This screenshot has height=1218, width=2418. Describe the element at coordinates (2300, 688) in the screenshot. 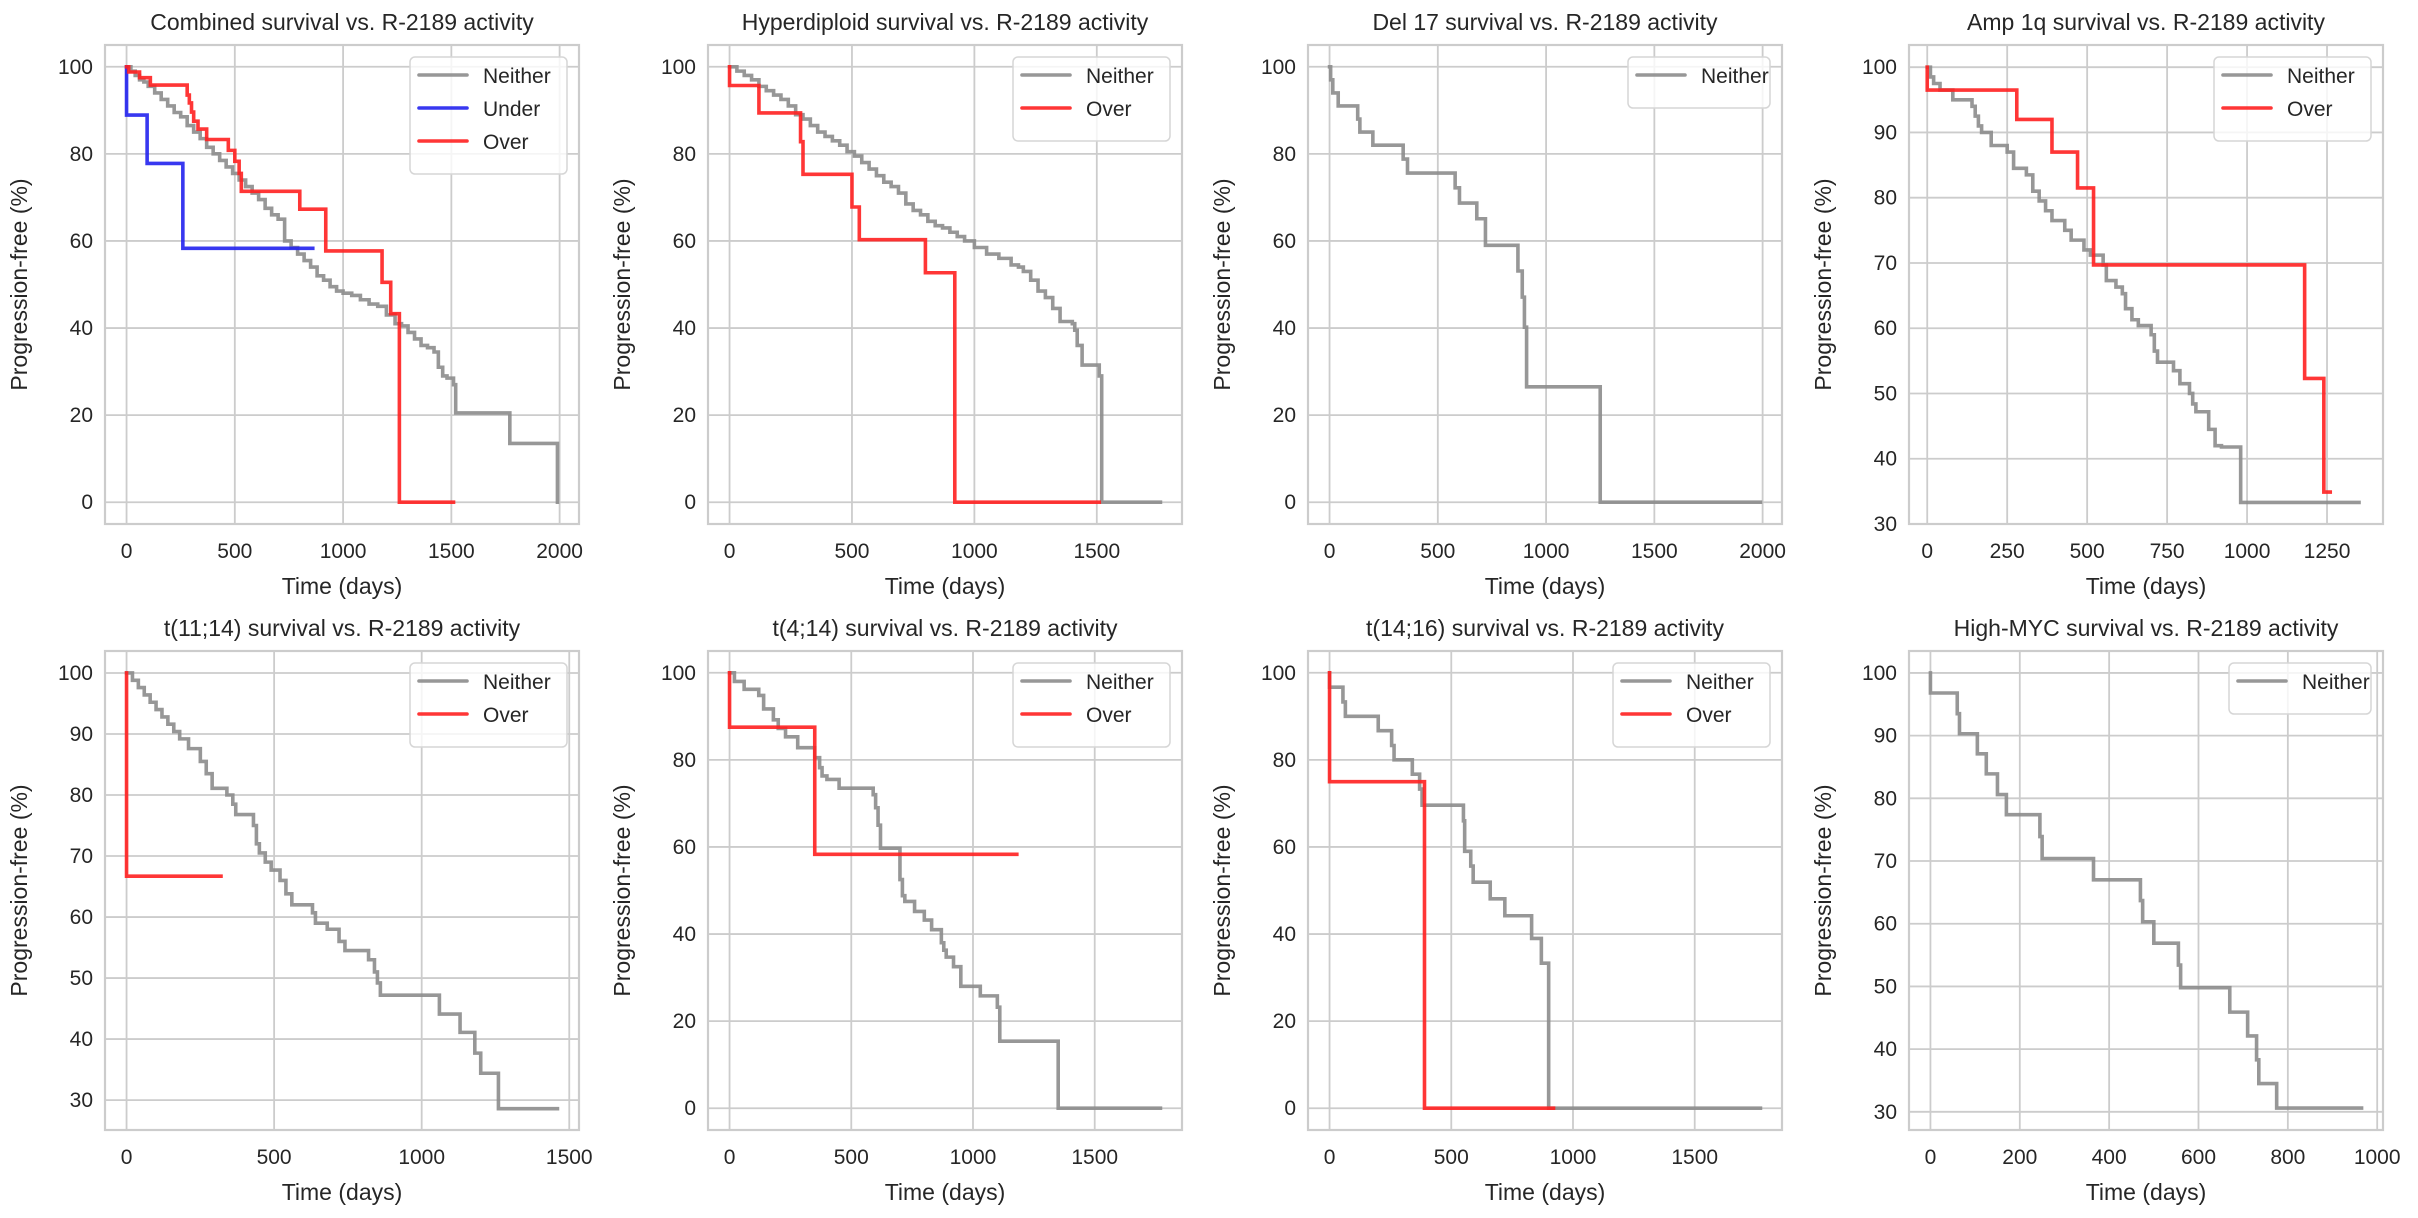

I see `legend: Neither` at that location.